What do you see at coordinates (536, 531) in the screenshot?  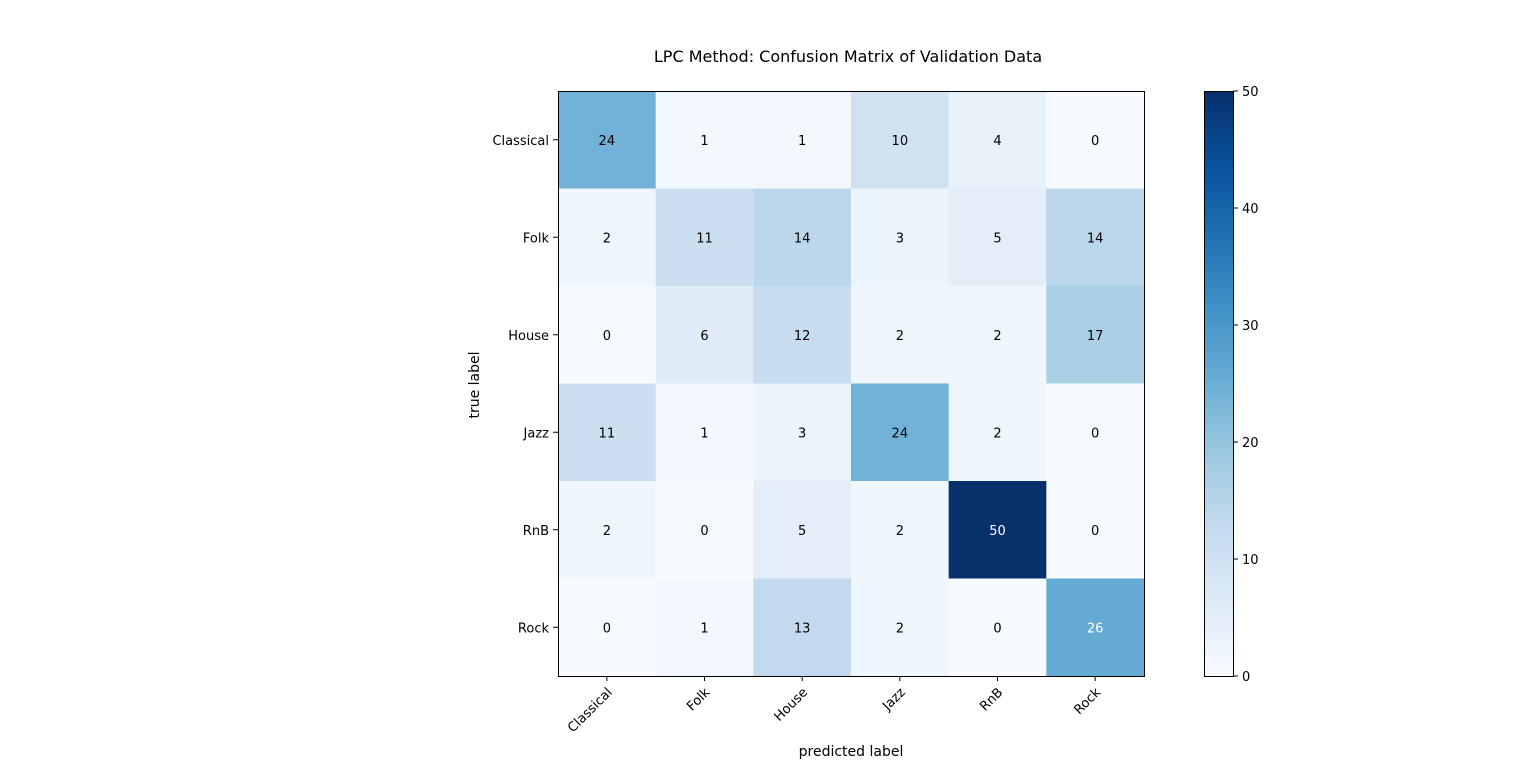 I see `y-tick-label: RnB` at bounding box center [536, 531].